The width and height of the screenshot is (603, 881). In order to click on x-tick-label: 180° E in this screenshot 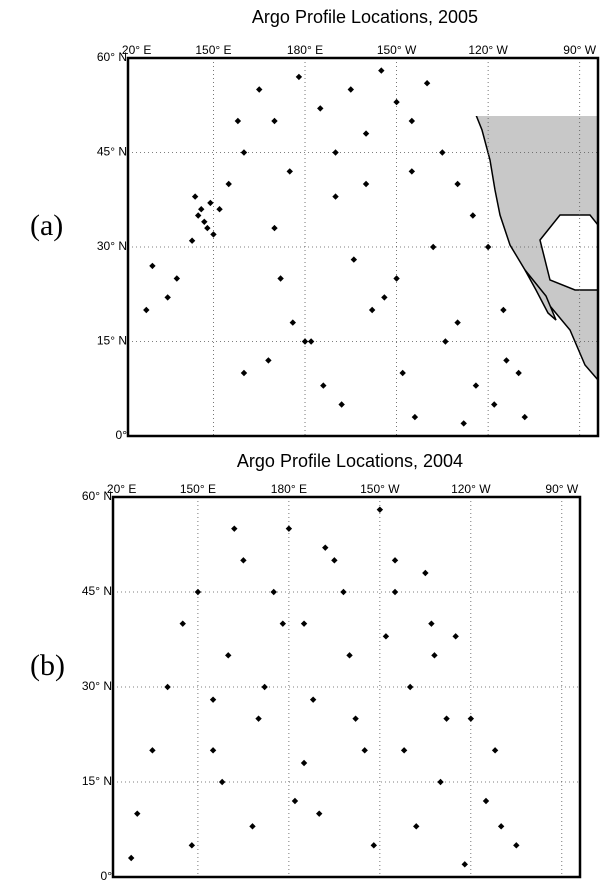, I will do `click(289, 489)`.